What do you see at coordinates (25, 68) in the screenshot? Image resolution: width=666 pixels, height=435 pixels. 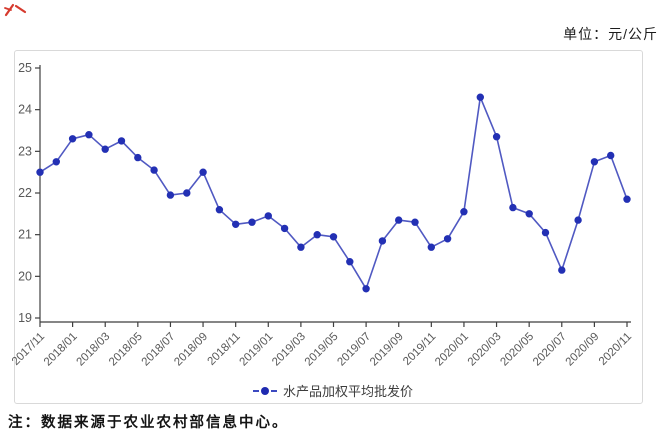 I see `svg-text: 25` at bounding box center [25, 68].